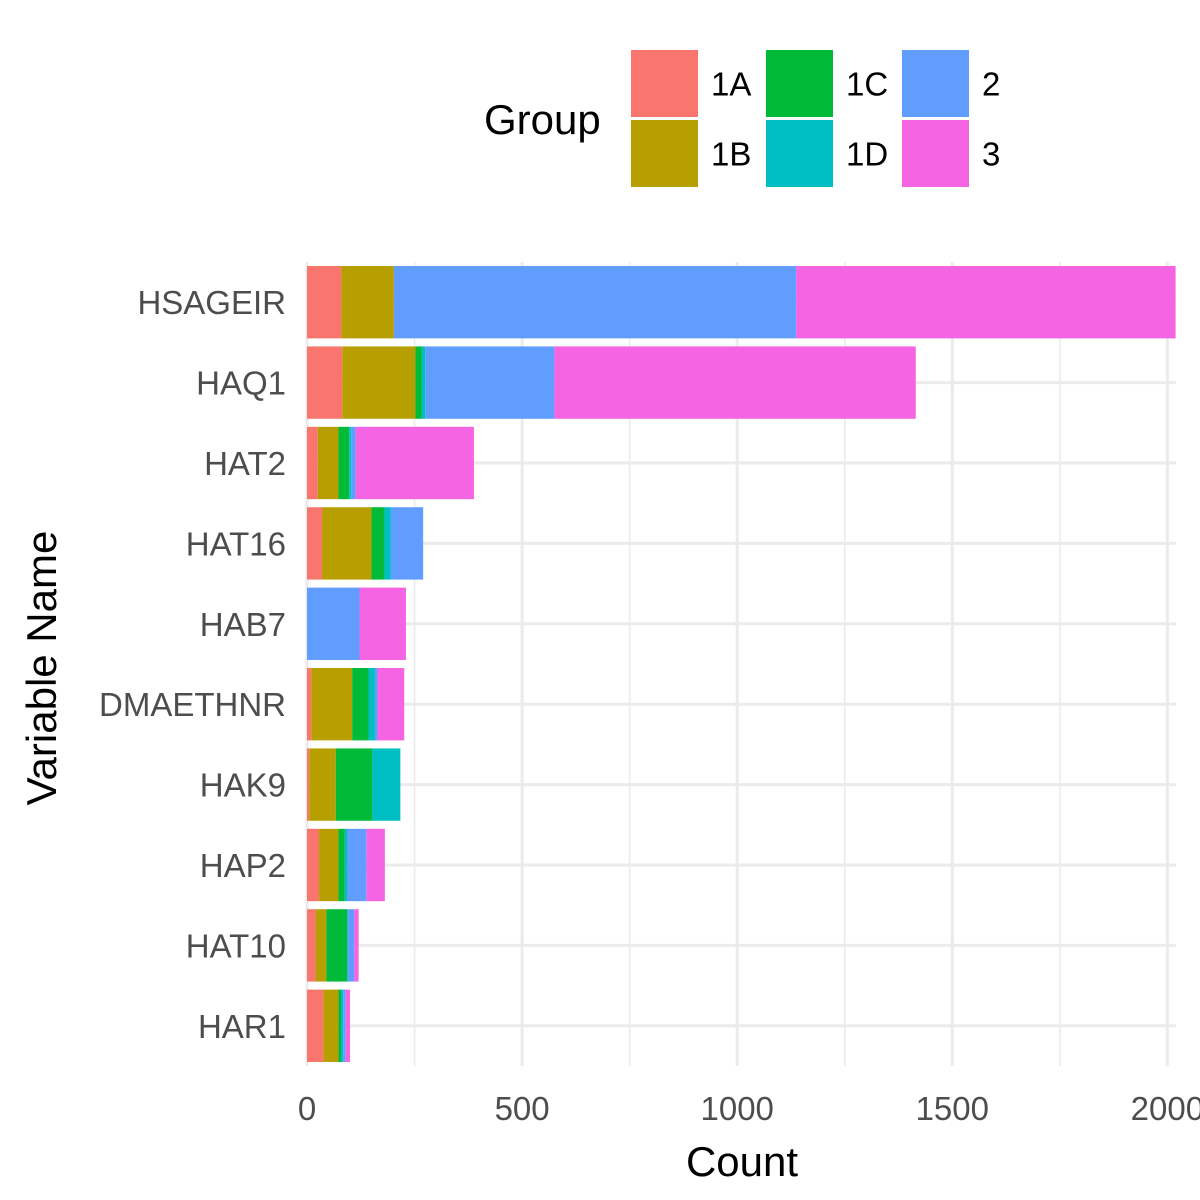 The image size is (1200, 1200). Describe the element at coordinates (236, 543) in the screenshot. I see `y-tick-label: HAT16` at that location.